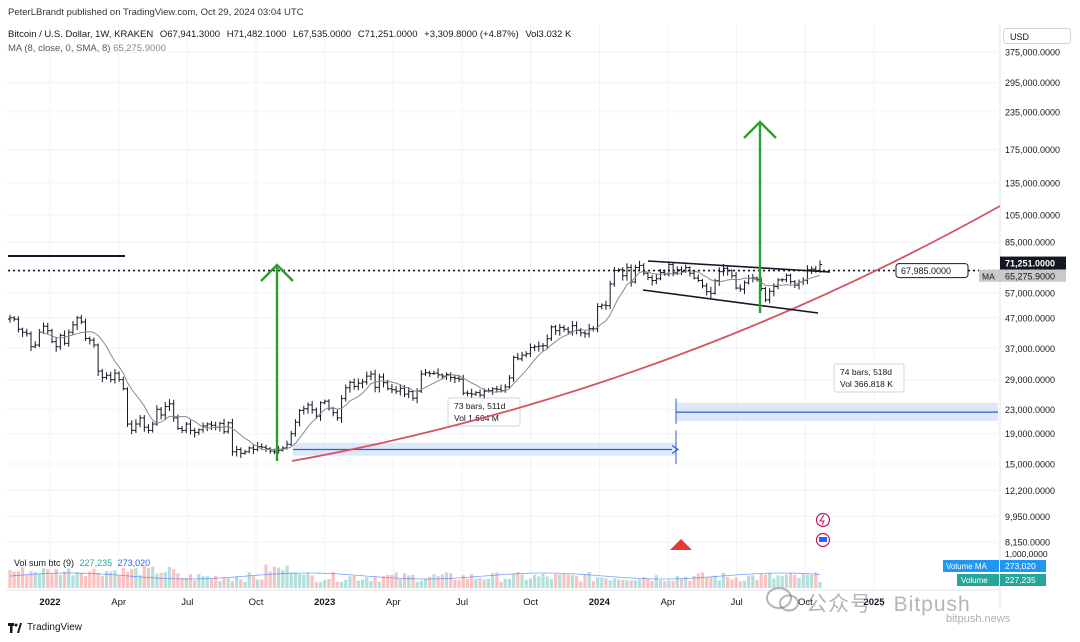 This screenshot has height=642, width=1080. What do you see at coordinates (823, 539) in the screenshot?
I see `flag-event-glyph` at bounding box center [823, 539].